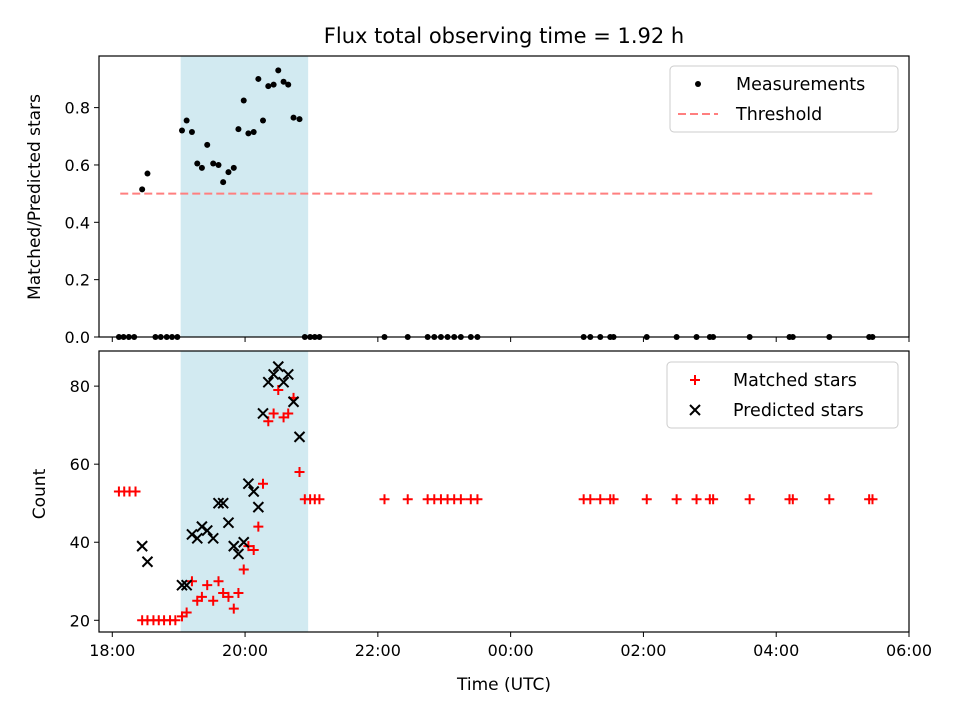 This screenshot has height=720, width=960. I want to click on bottom-y-tick-label: 20, so click(80, 620).